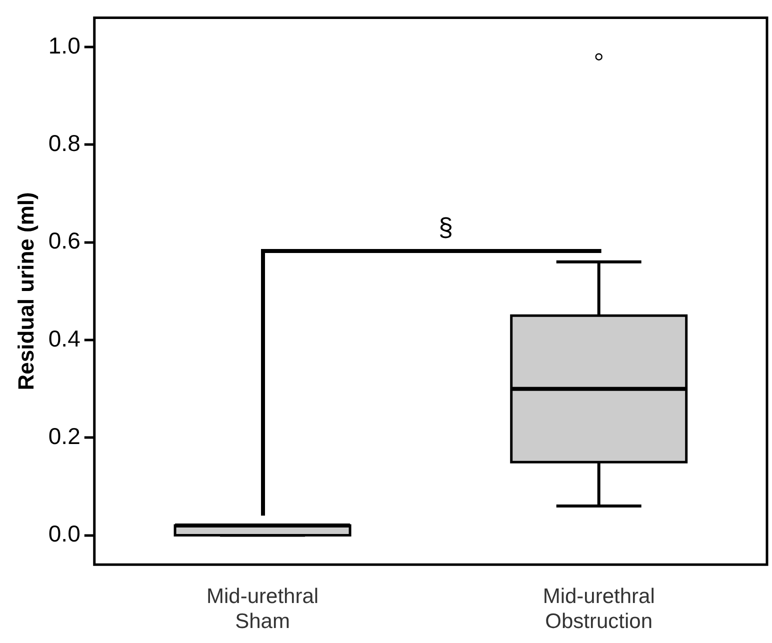 This screenshot has height=643, width=772. Describe the element at coordinates (64, 241) in the screenshot. I see `y-tick-label: 0.6` at that location.